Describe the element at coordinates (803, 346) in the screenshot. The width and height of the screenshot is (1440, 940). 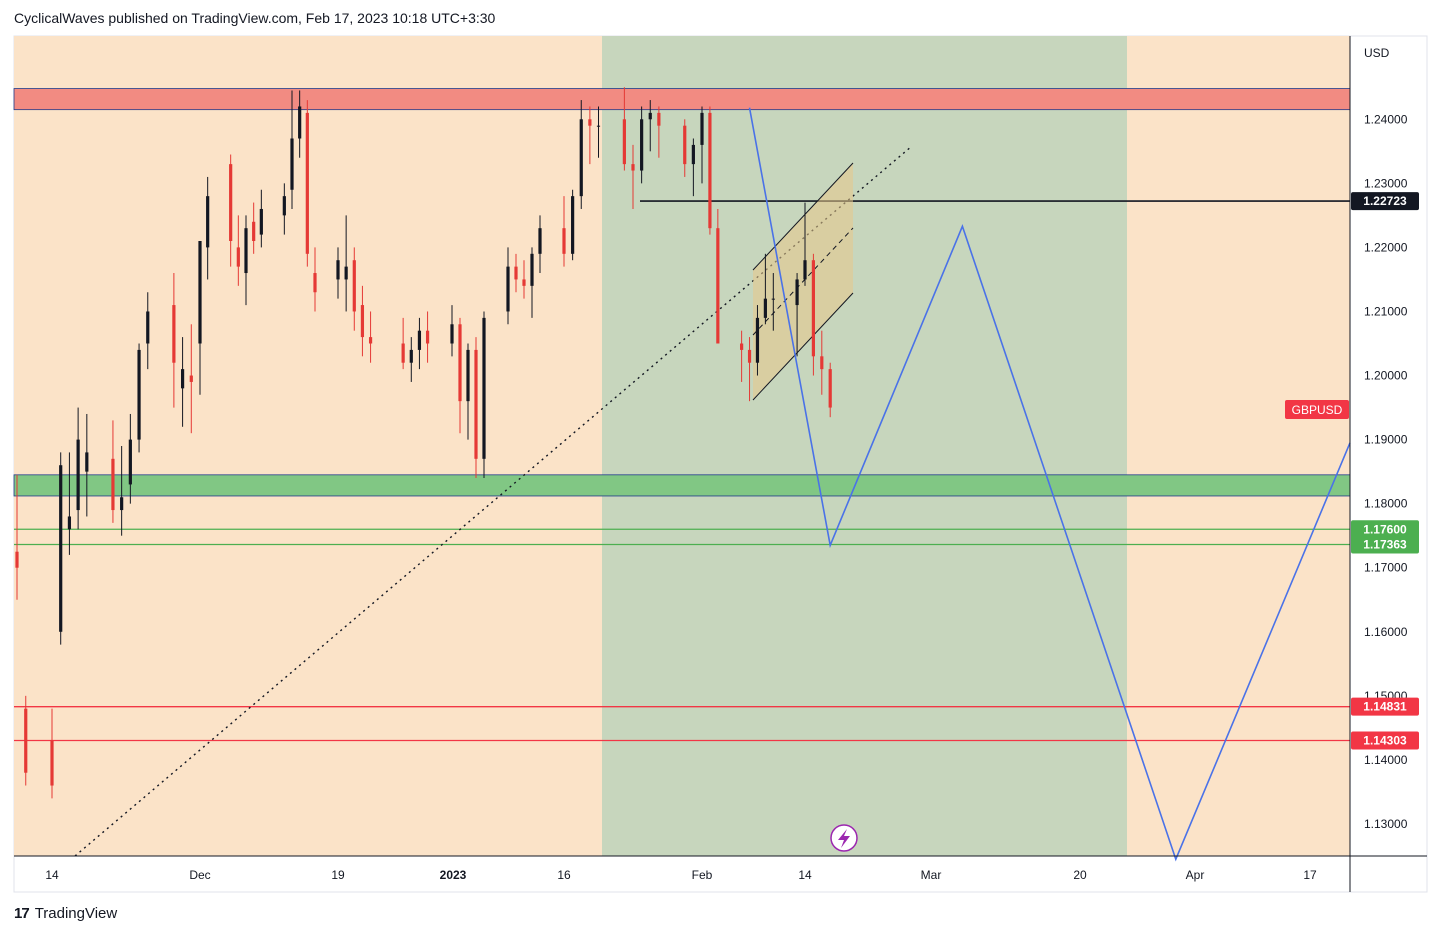
I see `channel-lower-line` at that location.